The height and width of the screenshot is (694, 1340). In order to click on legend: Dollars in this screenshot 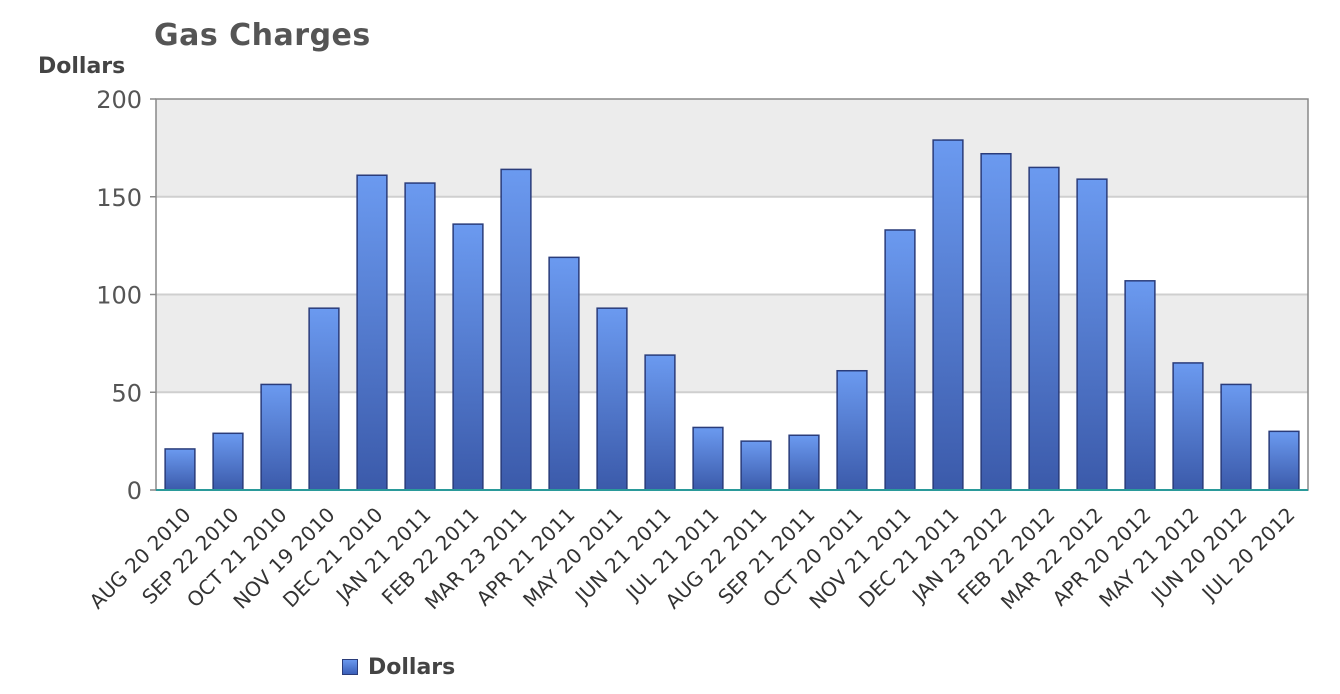, I will do `click(398, 667)`.